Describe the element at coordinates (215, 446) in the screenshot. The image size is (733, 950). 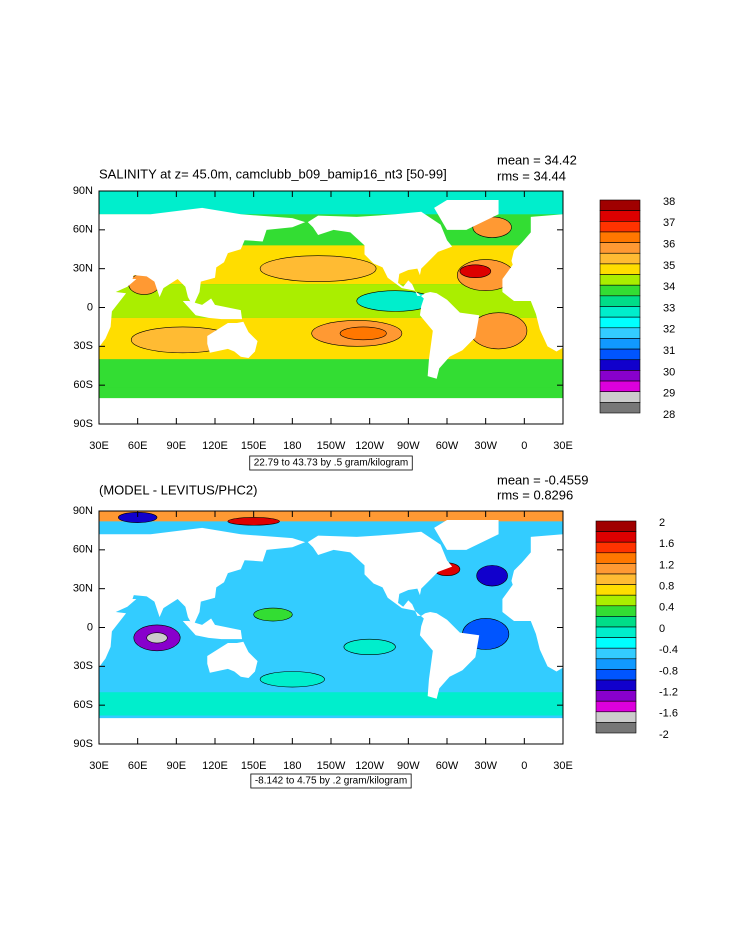
I see `lon-label: 120E` at that location.